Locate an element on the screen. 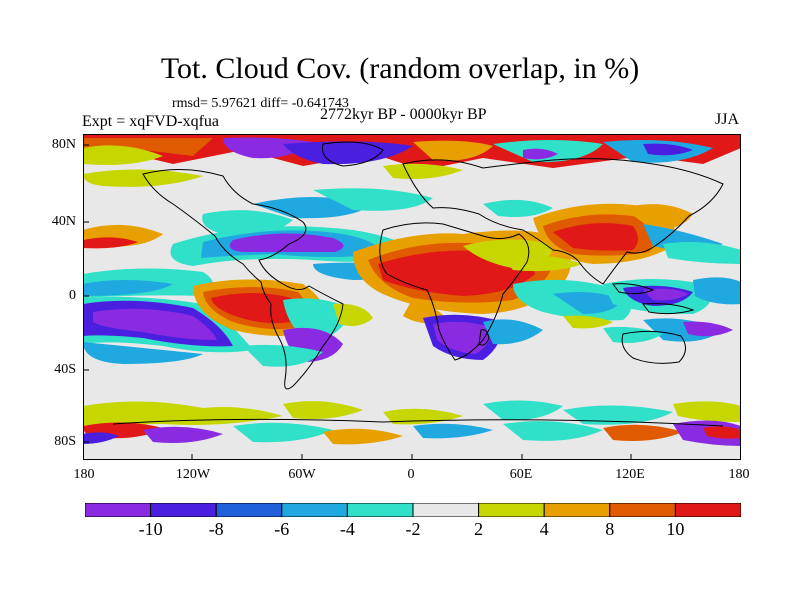 The width and height of the screenshot is (800, 600). colorbar-label: 8 is located at coordinates (610, 529).